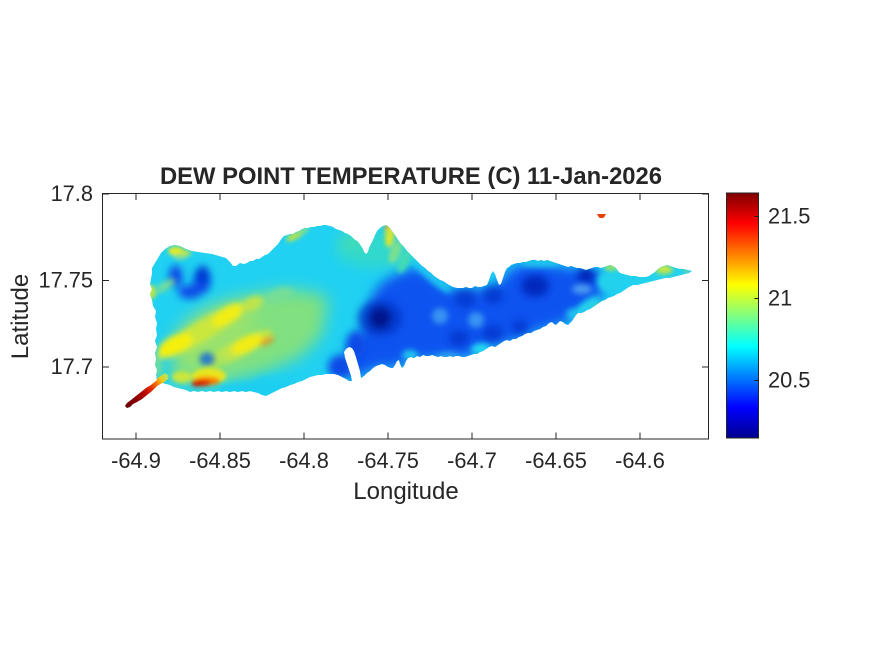 This screenshot has width=875, height=656. I want to click on svg-text: 20.5, so click(789, 380).